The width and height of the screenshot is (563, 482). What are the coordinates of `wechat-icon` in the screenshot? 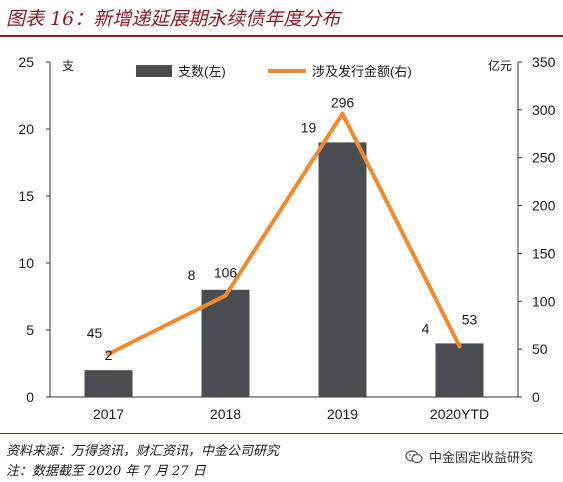 It's located at (414, 456).